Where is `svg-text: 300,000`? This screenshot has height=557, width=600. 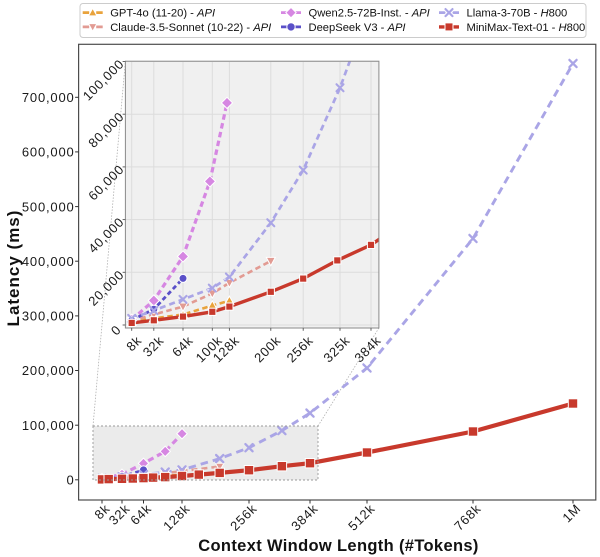
svg-text: 300,000 is located at coordinates (48, 316).